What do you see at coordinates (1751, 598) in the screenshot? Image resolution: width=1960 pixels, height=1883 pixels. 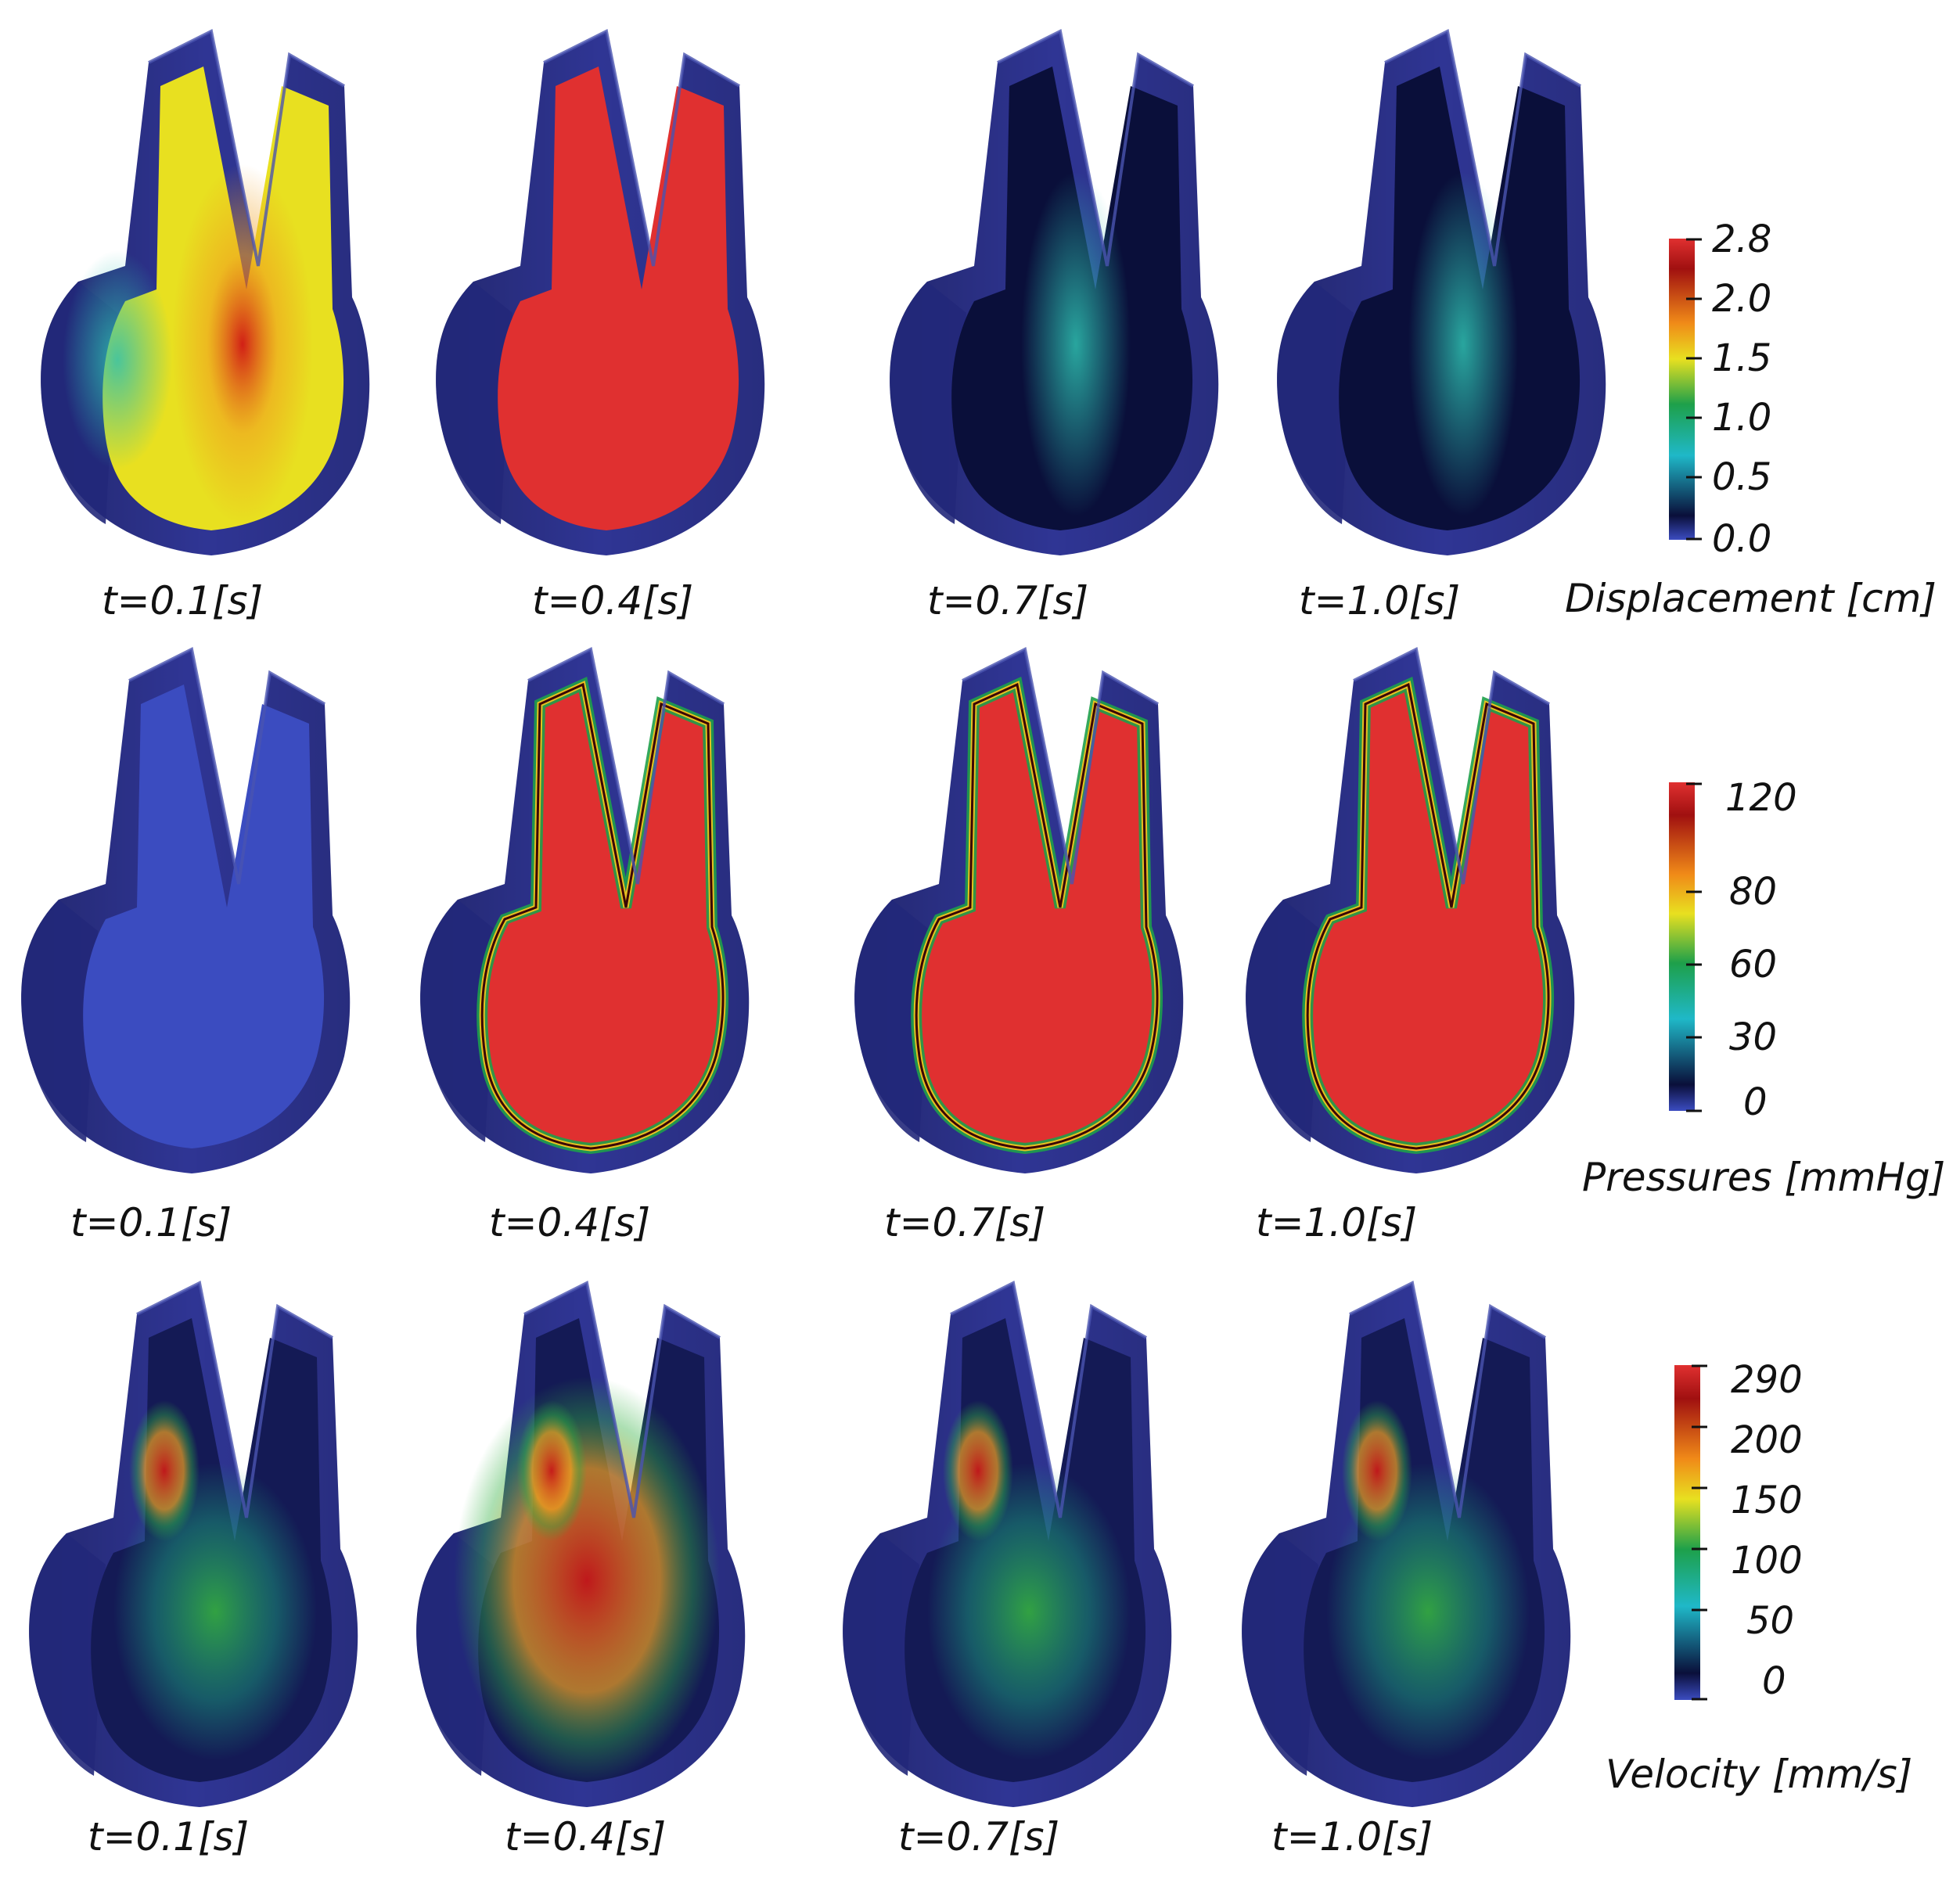 I see `colorbar-title: Displacement [cm]` at bounding box center [1751, 598].